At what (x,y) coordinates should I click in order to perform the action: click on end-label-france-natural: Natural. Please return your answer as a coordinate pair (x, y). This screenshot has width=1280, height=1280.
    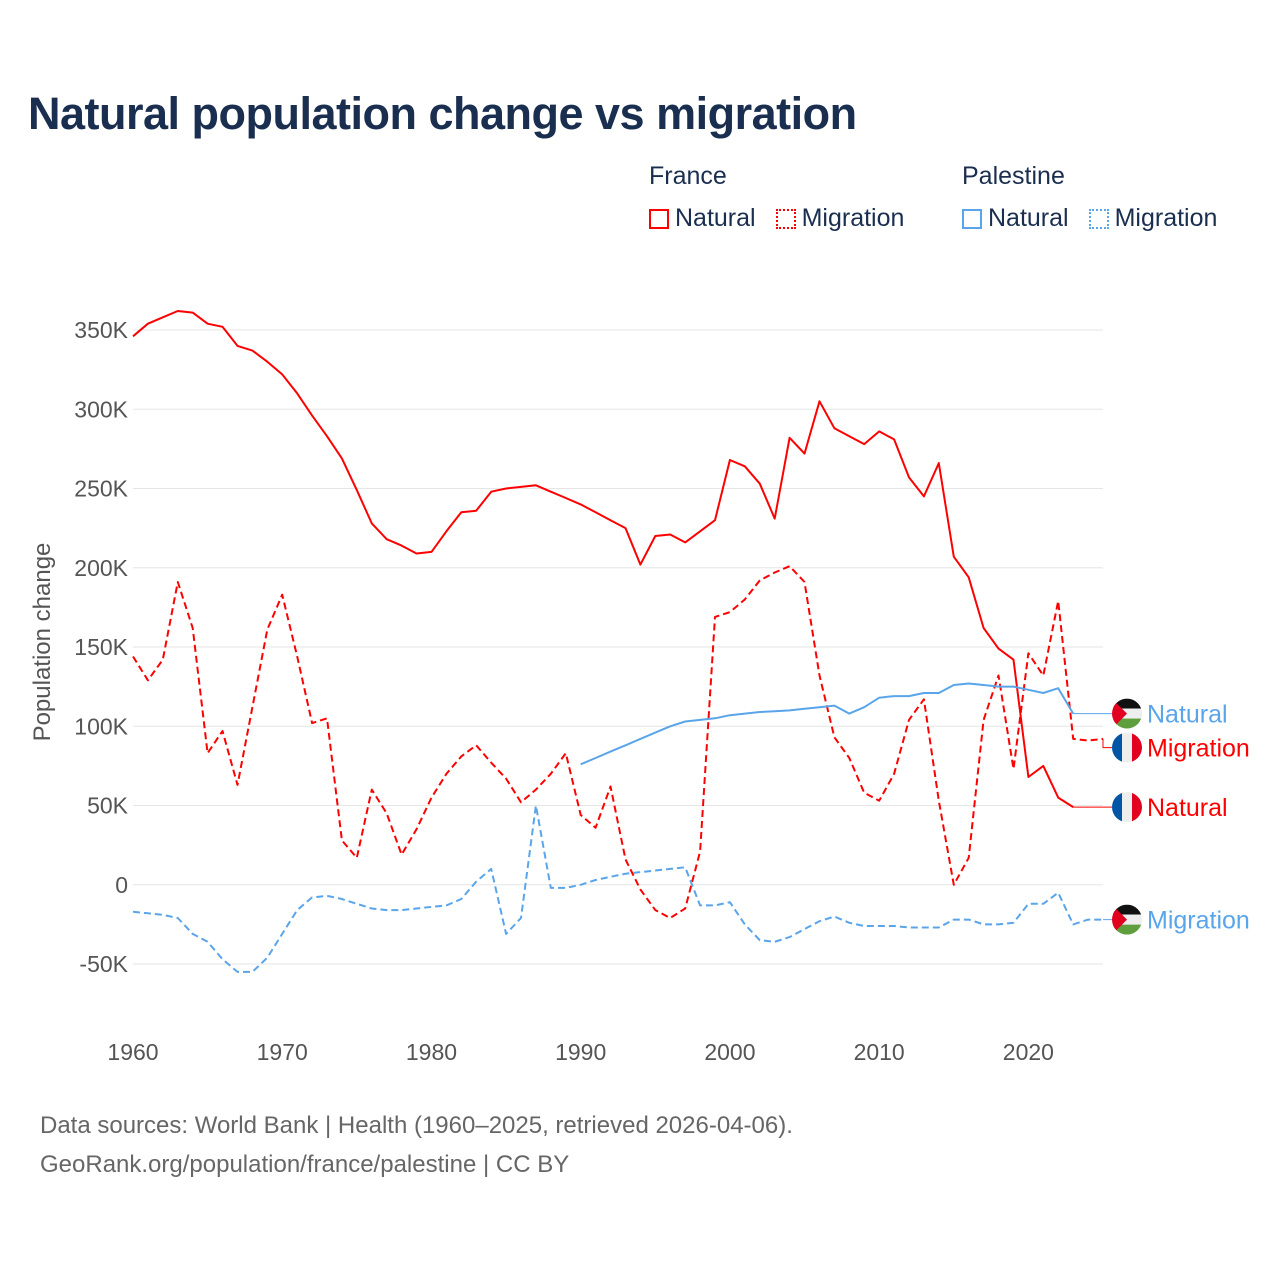
    Looking at the image, I should click on (1150, 807).